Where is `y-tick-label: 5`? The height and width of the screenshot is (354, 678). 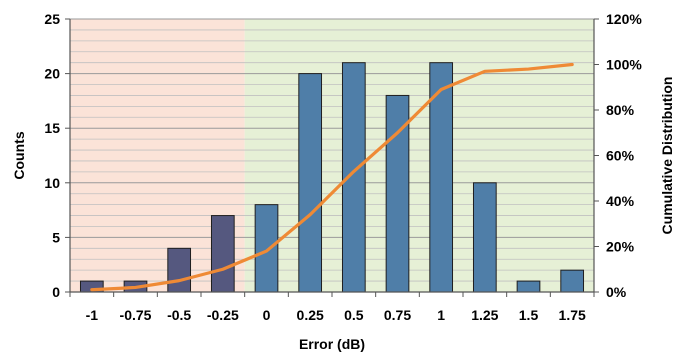 y-tick-label: 5 is located at coordinates (56, 237).